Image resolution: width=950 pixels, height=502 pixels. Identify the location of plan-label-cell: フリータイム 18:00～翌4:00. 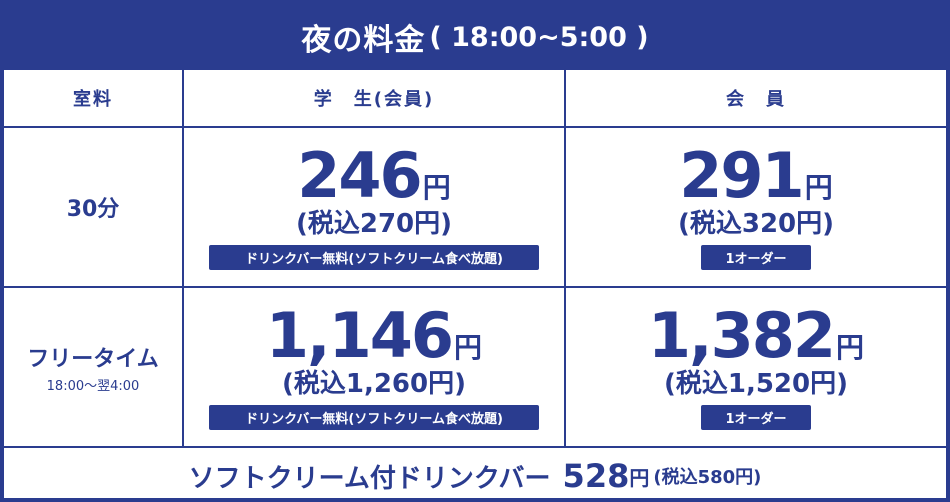
(94, 367).